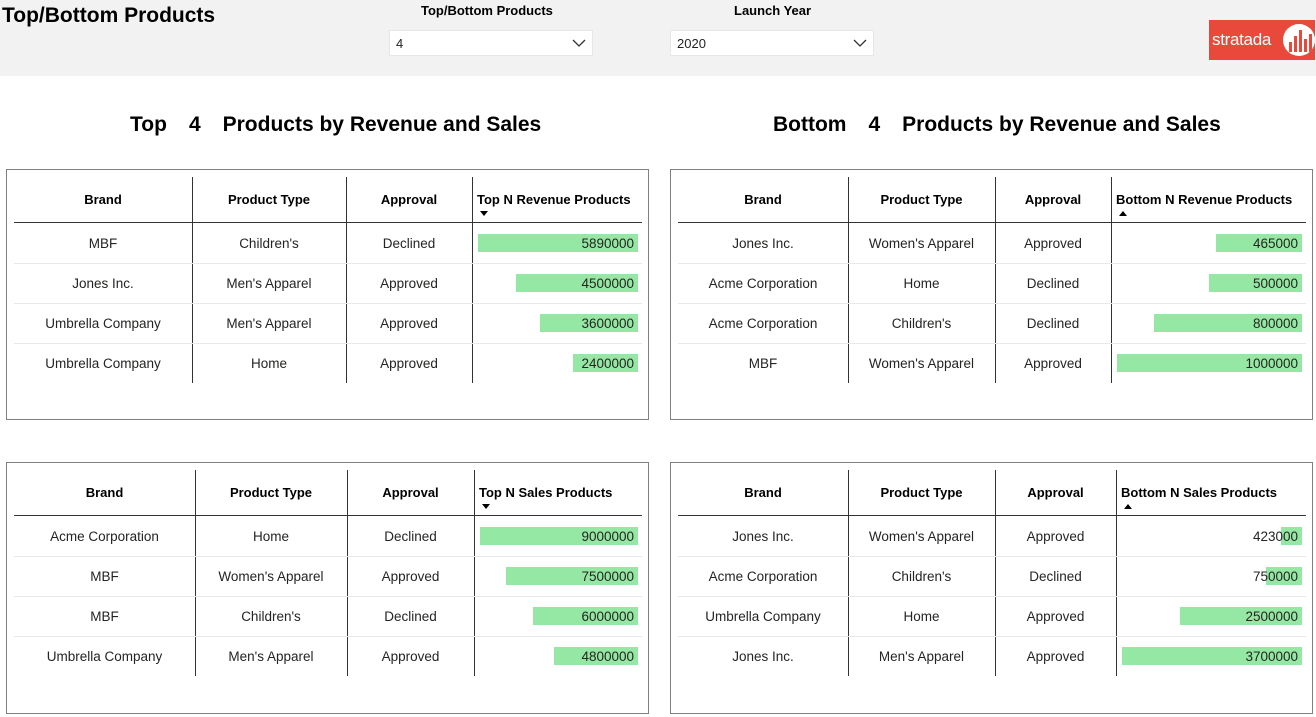  What do you see at coordinates (559, 536) in the screenshot?
I see `value-cell: 9000000` at bounding box center [559, 536].